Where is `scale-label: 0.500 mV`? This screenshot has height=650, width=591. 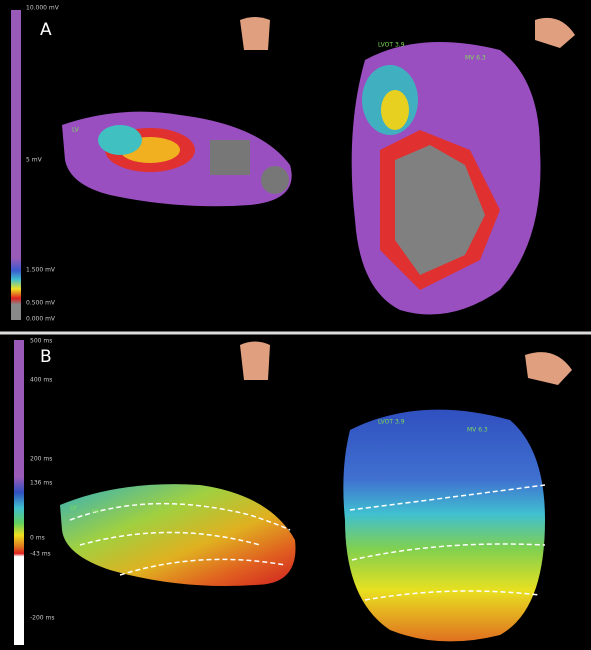 scale-label: 0.500 mV is located at coordinates (41, 303).